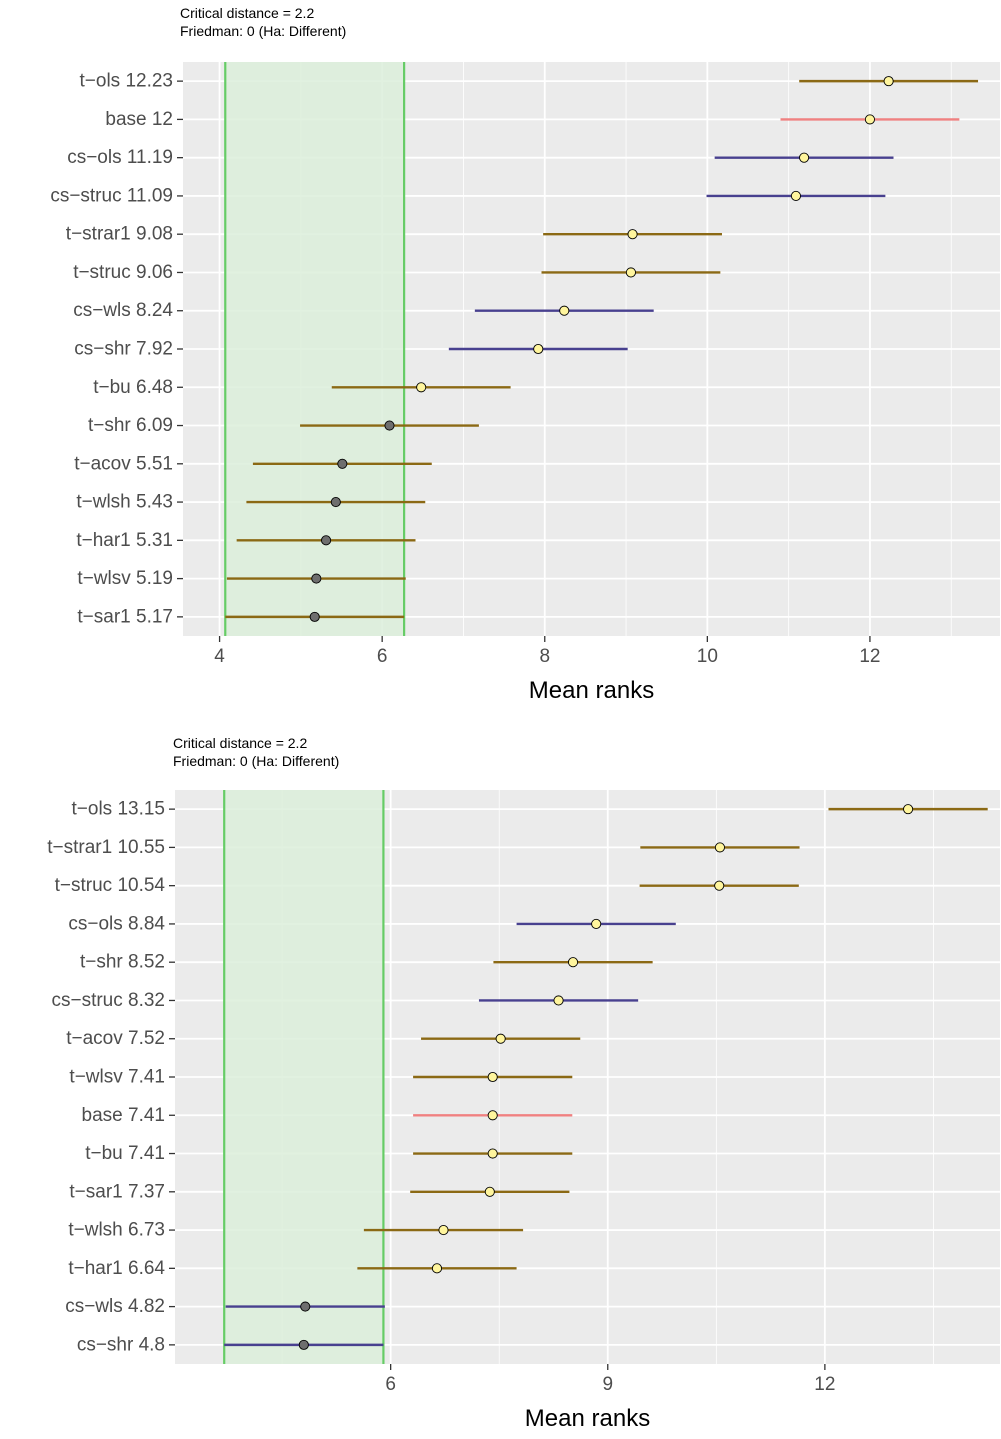  Describe the element at coordinates (111, 195) in the screenshot. I see `y-tick-label: cs−struc 11.09` at that location.